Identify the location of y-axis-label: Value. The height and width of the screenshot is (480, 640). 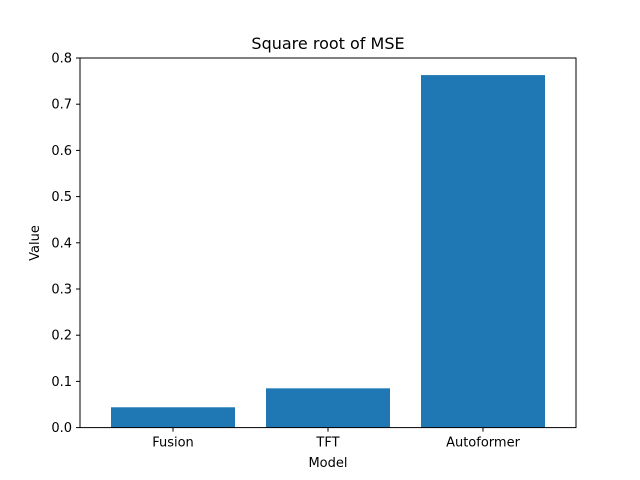
(35, 243).